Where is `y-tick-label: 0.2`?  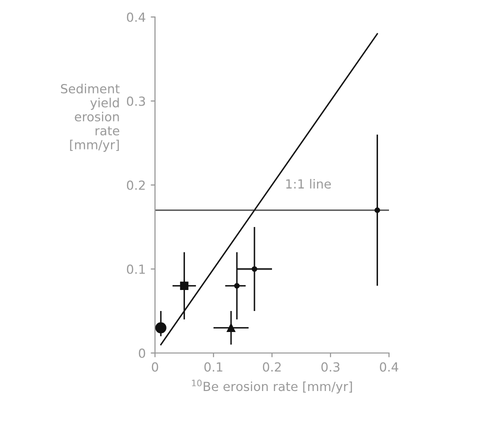
y-tick-label: 0.2 is located at coordinates (135, 185).